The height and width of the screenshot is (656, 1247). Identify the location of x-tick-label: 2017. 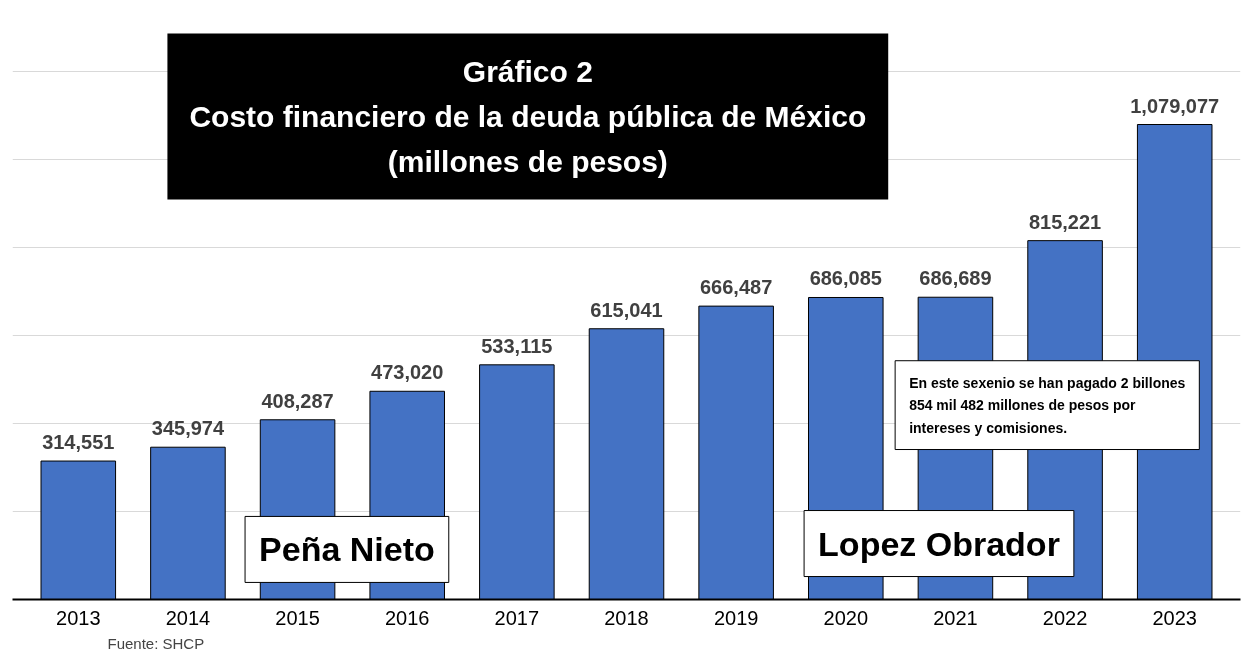
(517, 617).